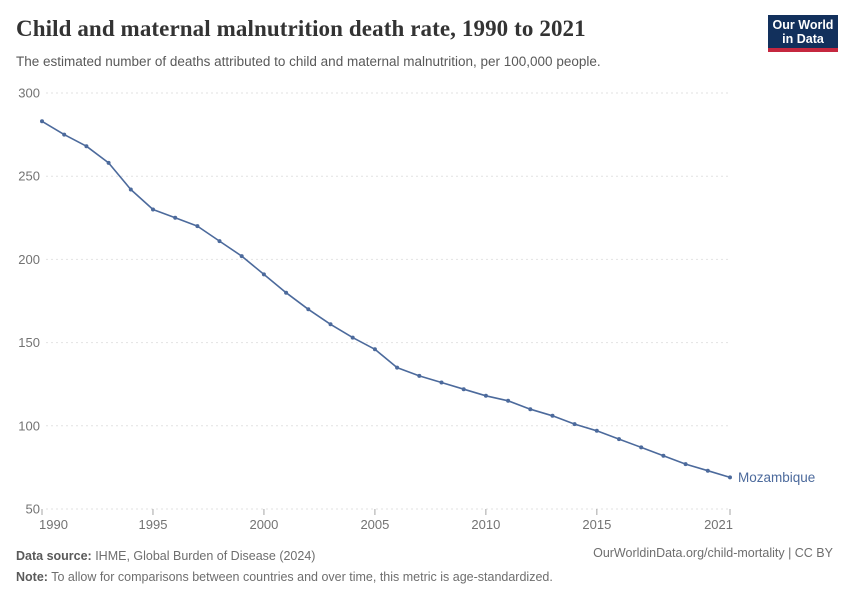 The image size is (850, 600). What do you see at coordinates (203, 556) in the screenshot?
I see `datasource-value: IHME, Global Burden of Disease (2024)` at bounding box center [203, 556].